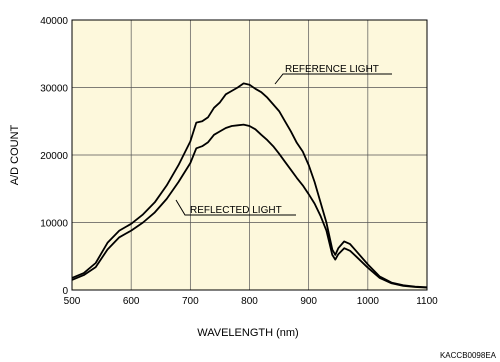  Describe the element at coordinates (333, 79) in the screenshot. I see `reference-light-leader` at that location.